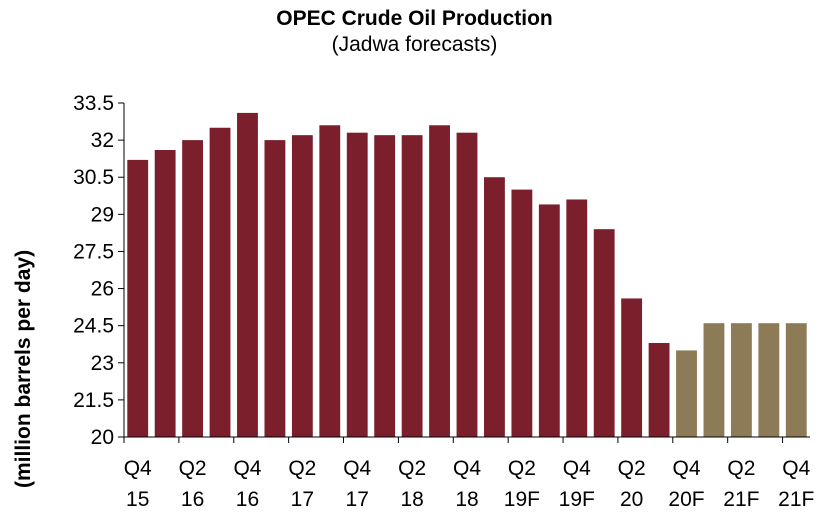 The width and height of the screenshot is (829, 514). I want to click on y-tick-label: 32, so click(102, 140).